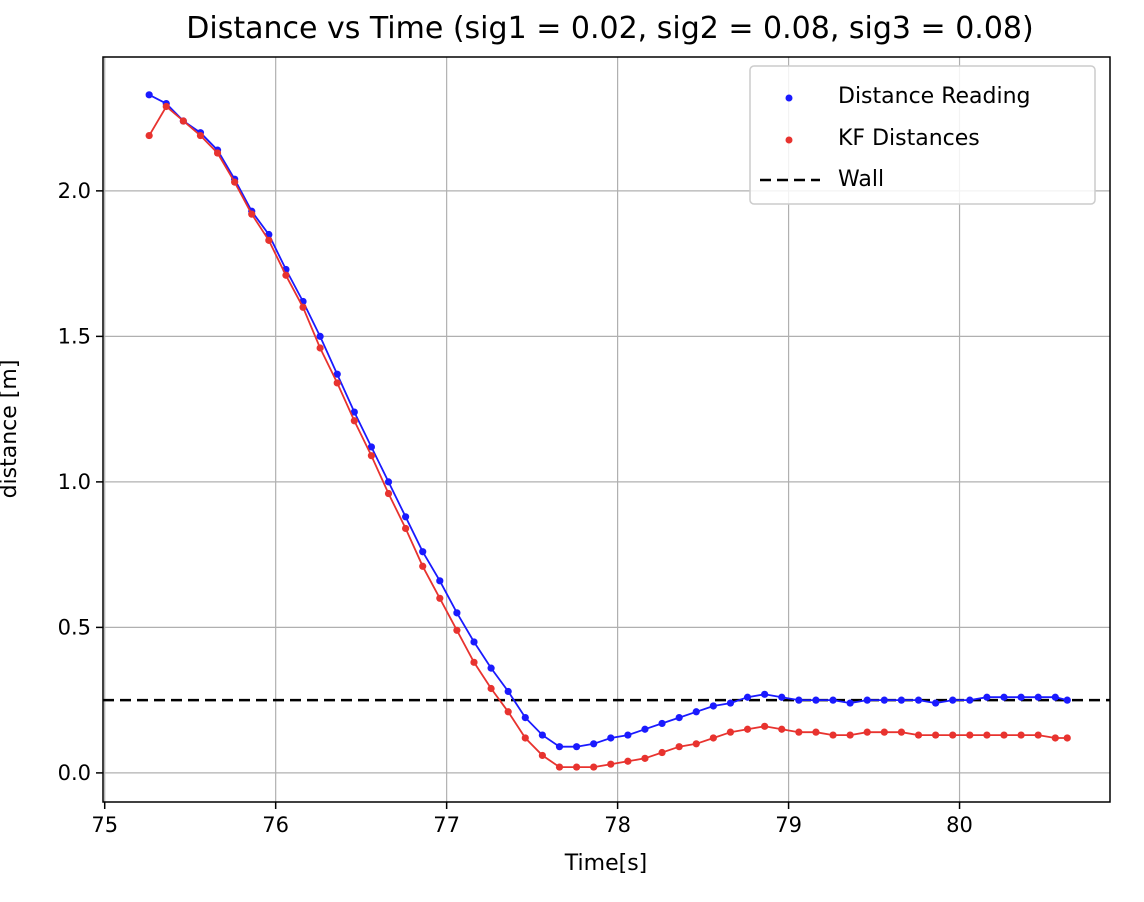  What do you see at coordinates (789, 140) in the screenshot?
I see `legend-marker-kf-distances` at bounding box center [789, 140].